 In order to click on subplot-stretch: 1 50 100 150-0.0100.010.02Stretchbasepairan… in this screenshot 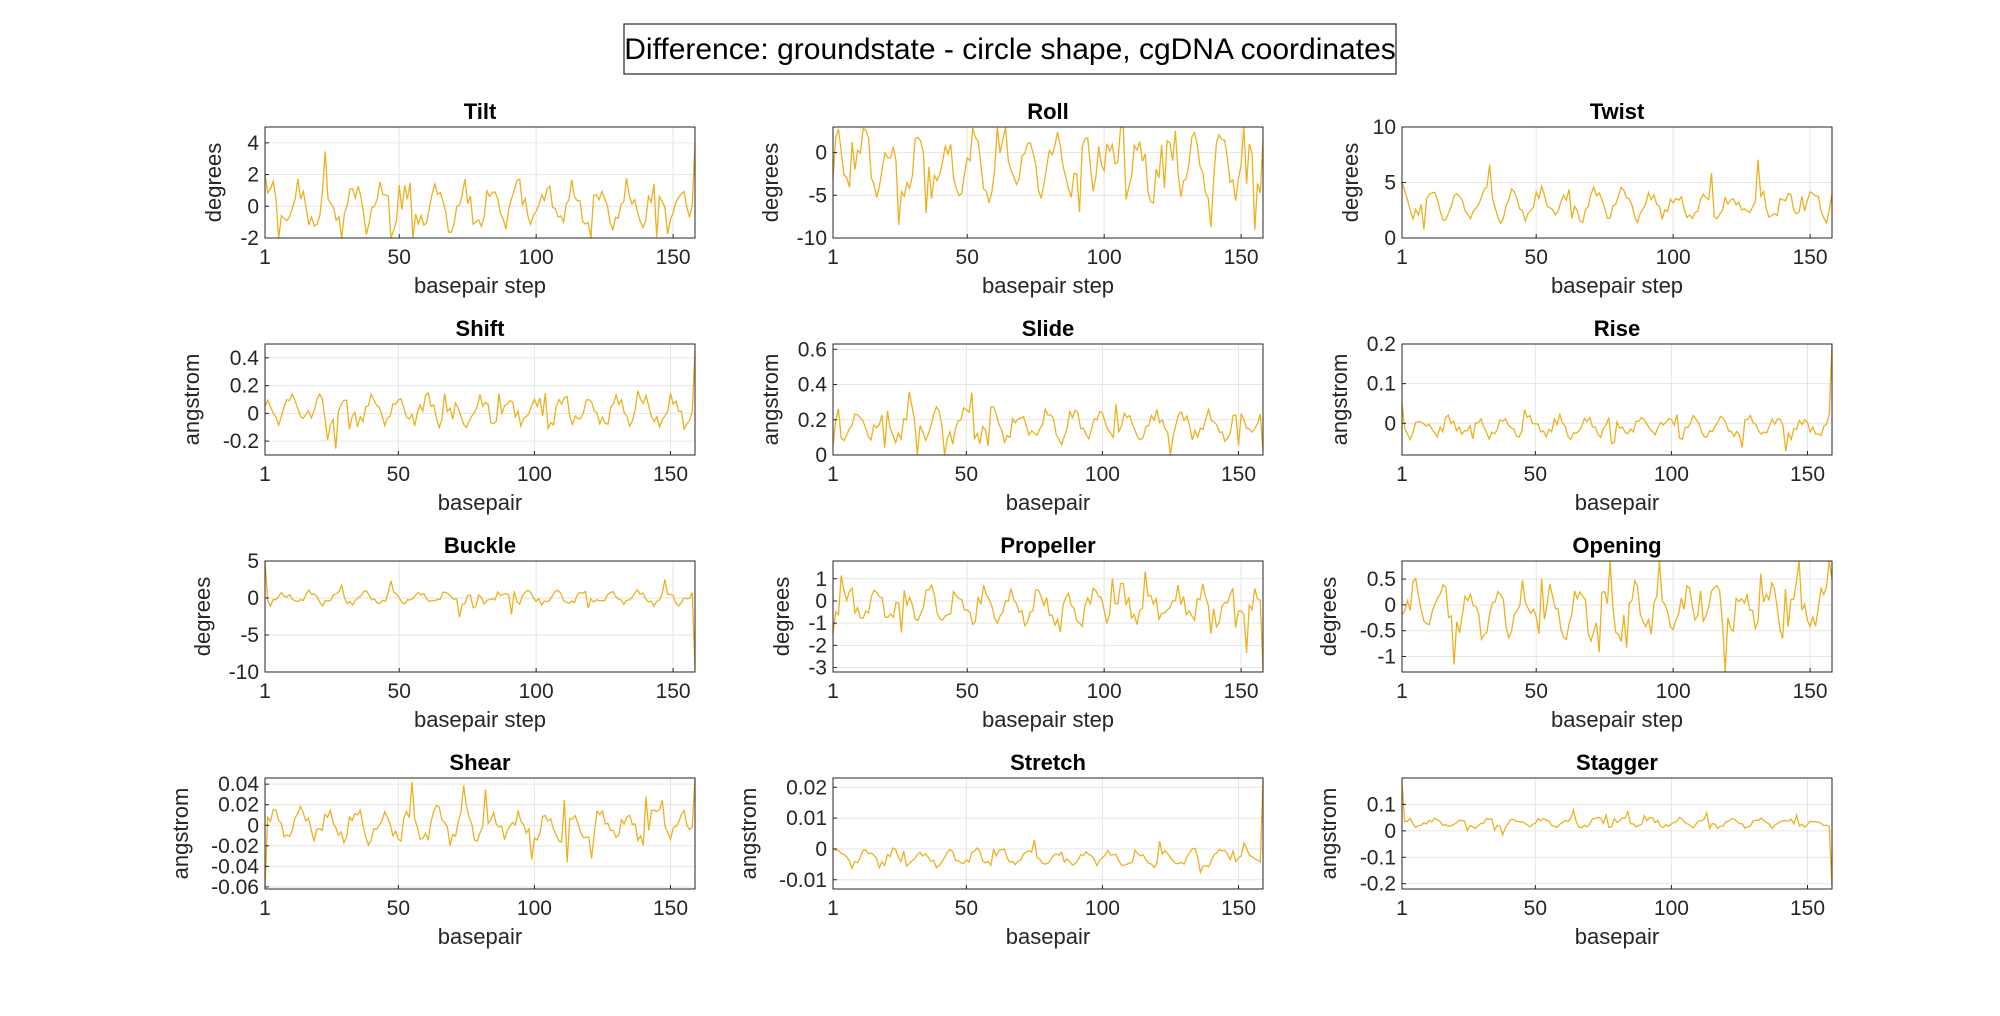, I will do `click(1000, 849)`.